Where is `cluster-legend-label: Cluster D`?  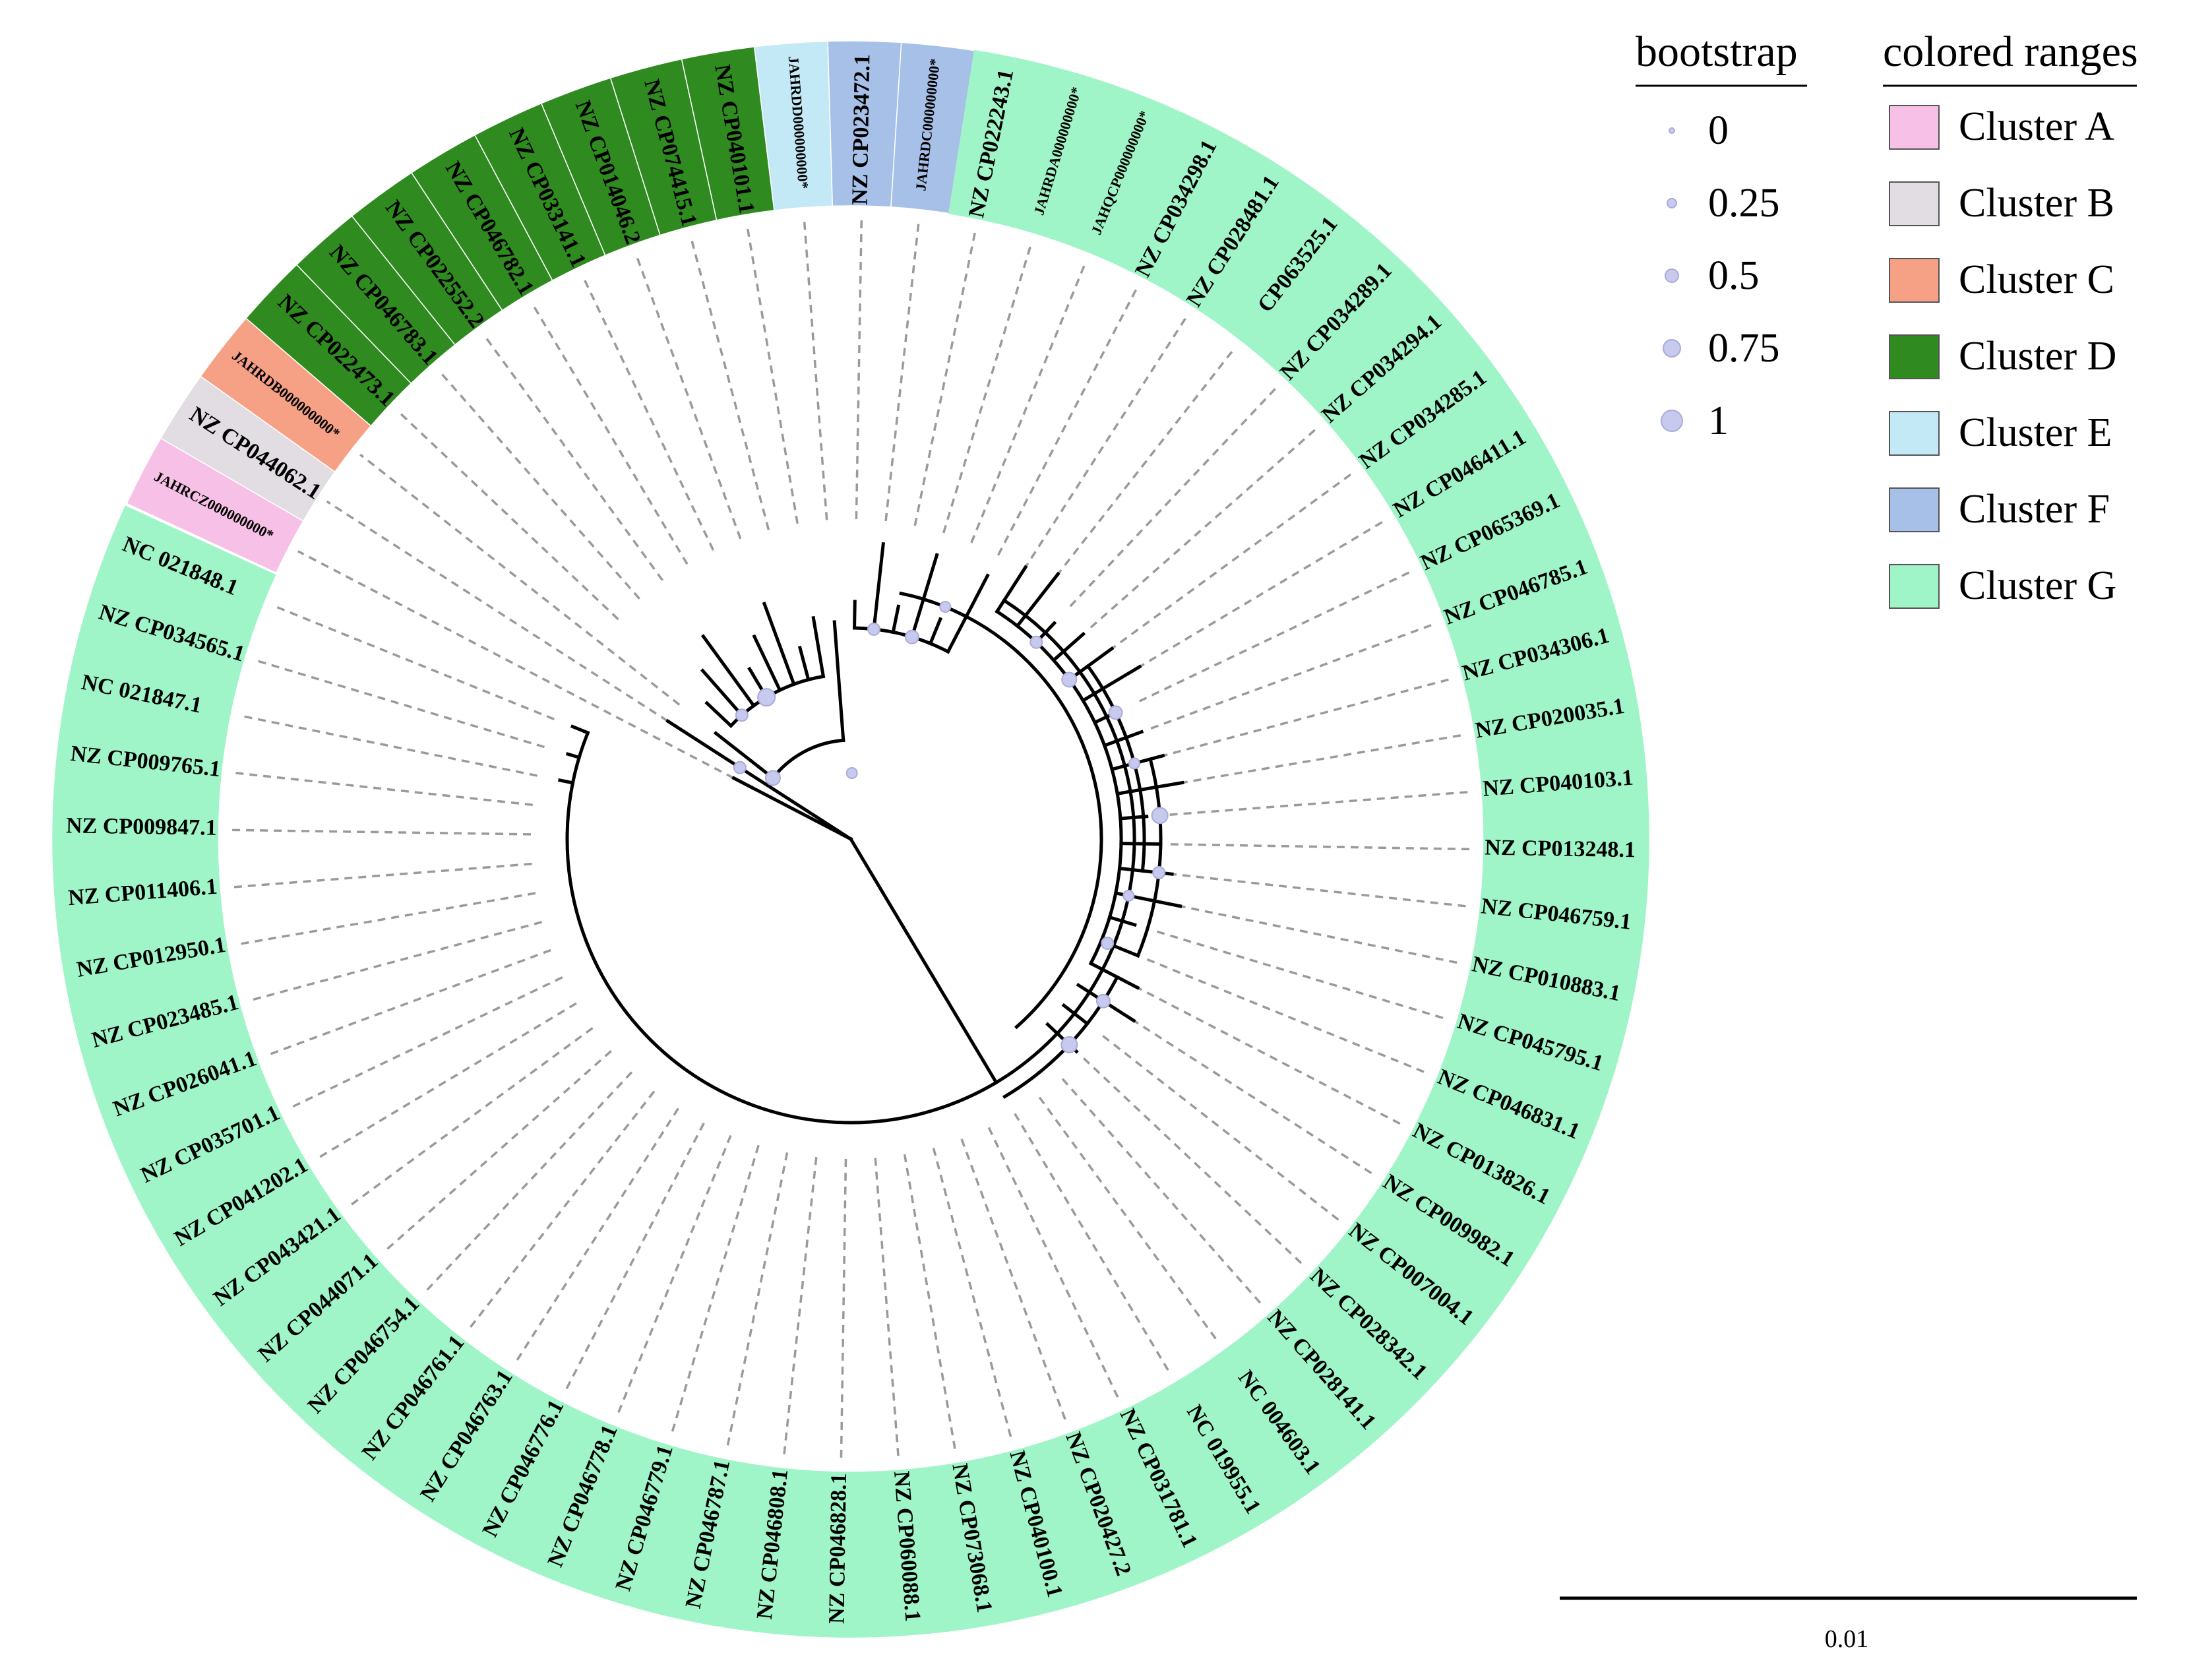 cluster-legend-label: Cluster D is located at coordinates (2037, 356).